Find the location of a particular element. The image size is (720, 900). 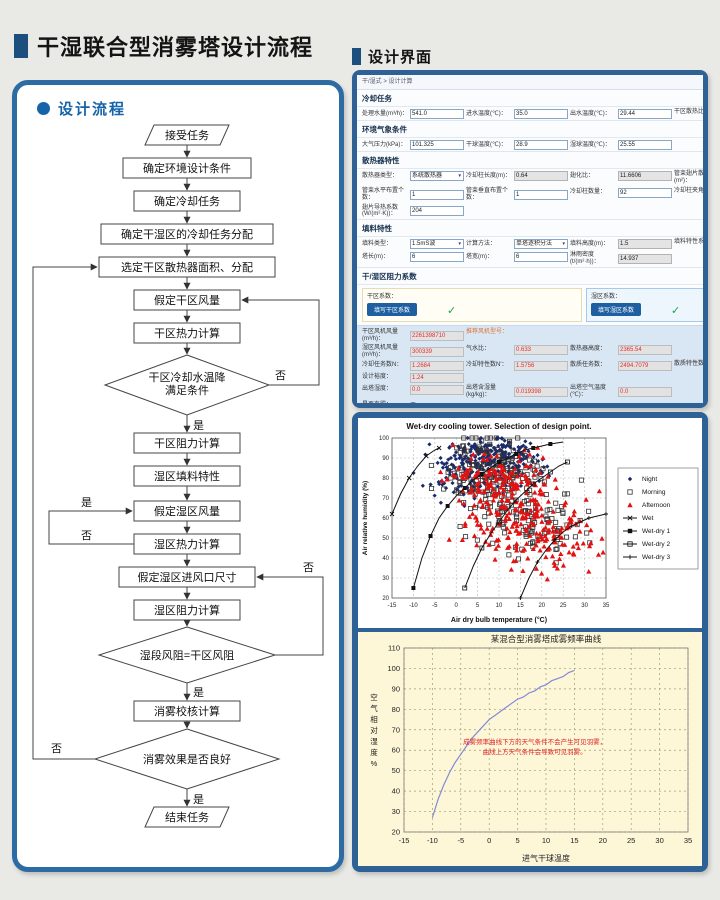

field-label: 散质特性数： is located at coordinates (688, 363).